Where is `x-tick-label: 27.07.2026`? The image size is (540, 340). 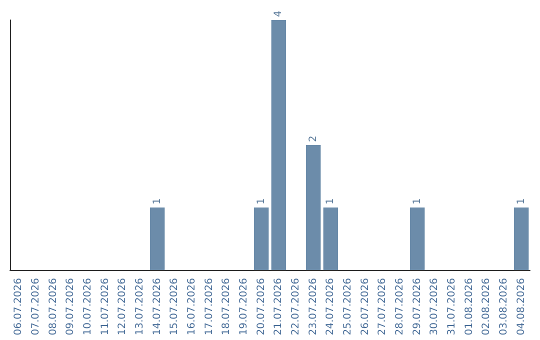
x-tick-label: 27.07.2026 is located at coordinates (382, 307).